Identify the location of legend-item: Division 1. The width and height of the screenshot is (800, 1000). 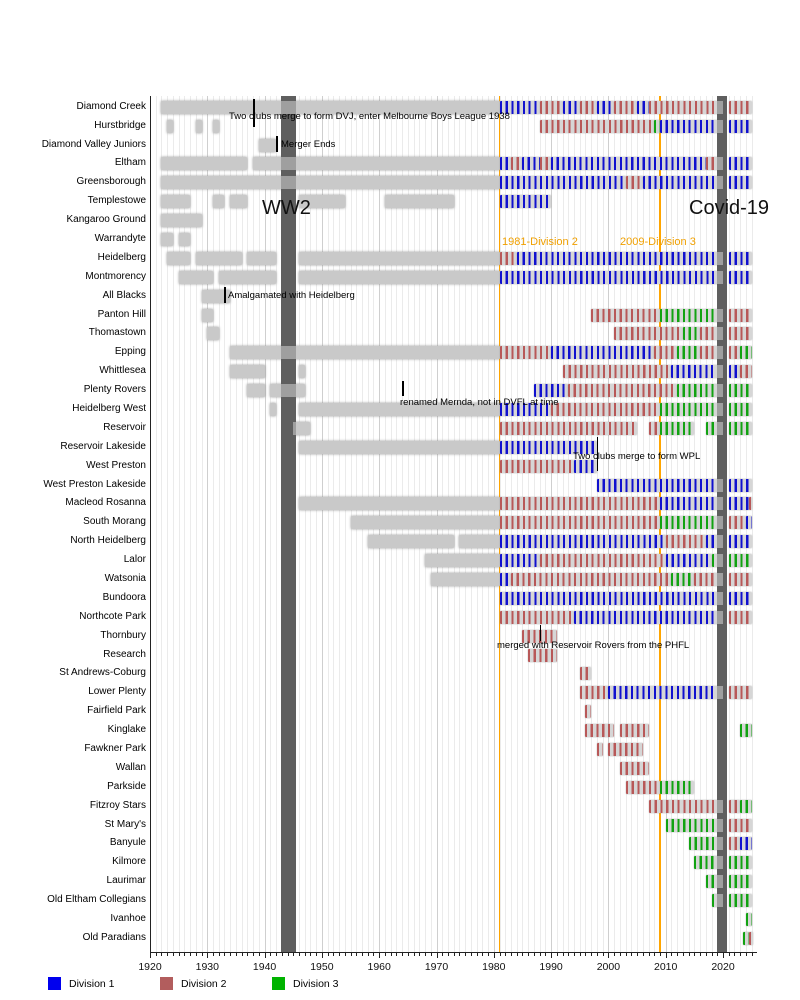
(103, 984).